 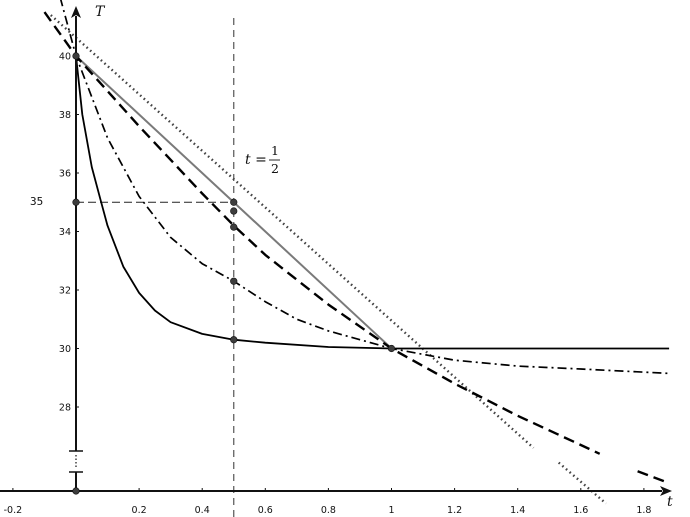 I want to click on x-tick-label-3: 0.6, so click(x=265, y=510).